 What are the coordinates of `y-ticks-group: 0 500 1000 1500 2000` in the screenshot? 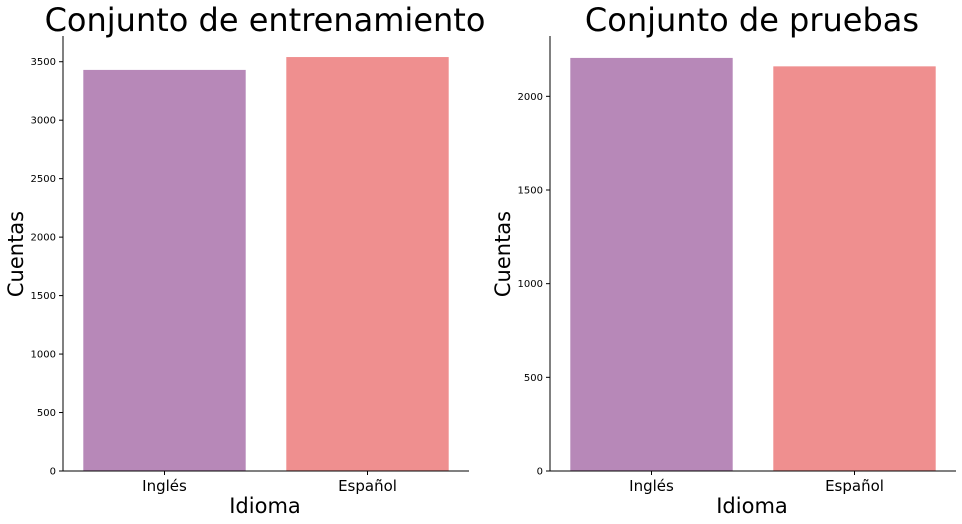 It's located at (534, 285).